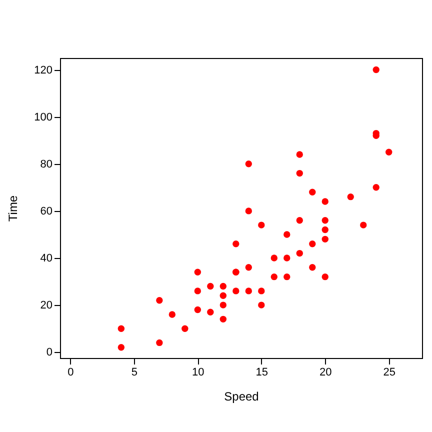 The image size is (432, 432). I want to click on y-tick-label: 120, so click(43, 70).